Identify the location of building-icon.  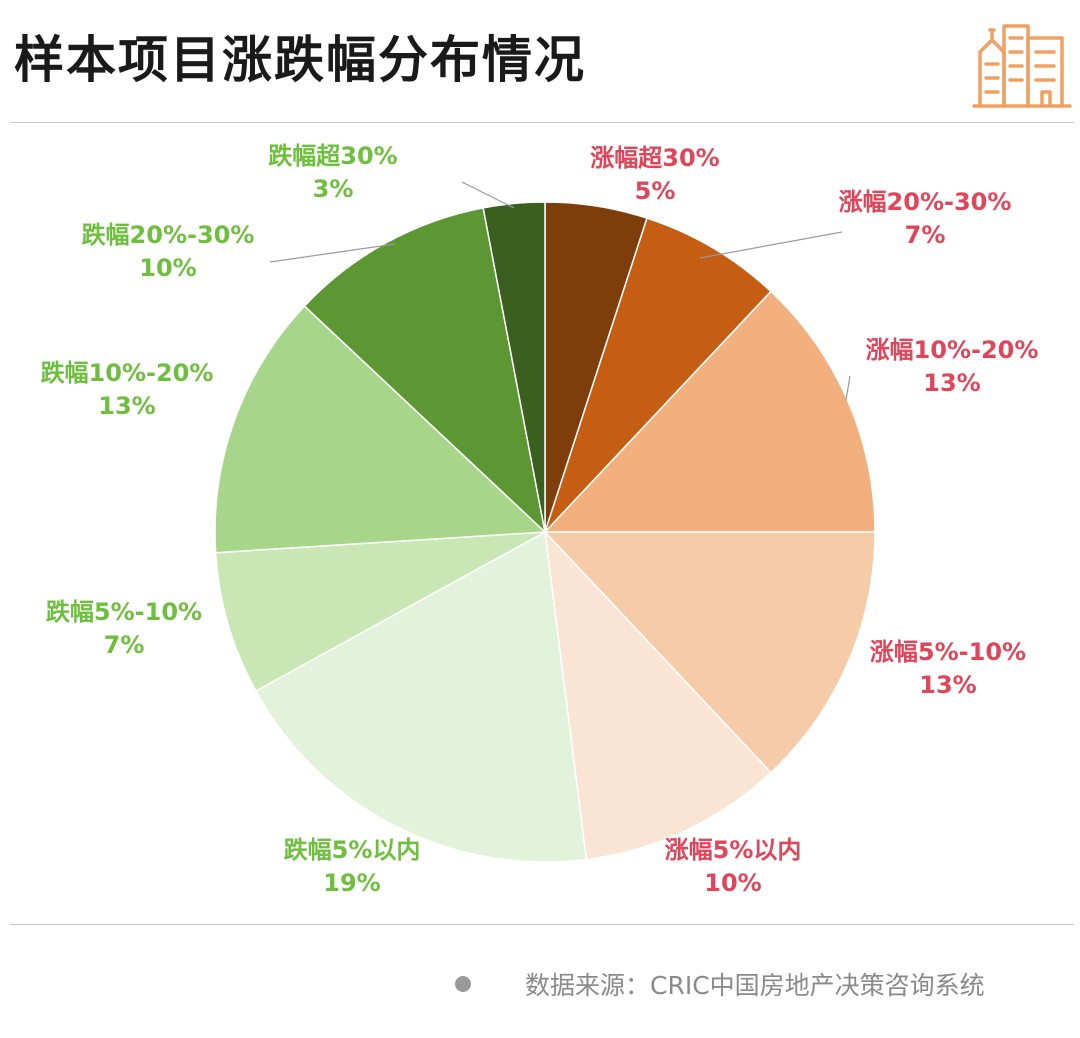
(1022, 66).